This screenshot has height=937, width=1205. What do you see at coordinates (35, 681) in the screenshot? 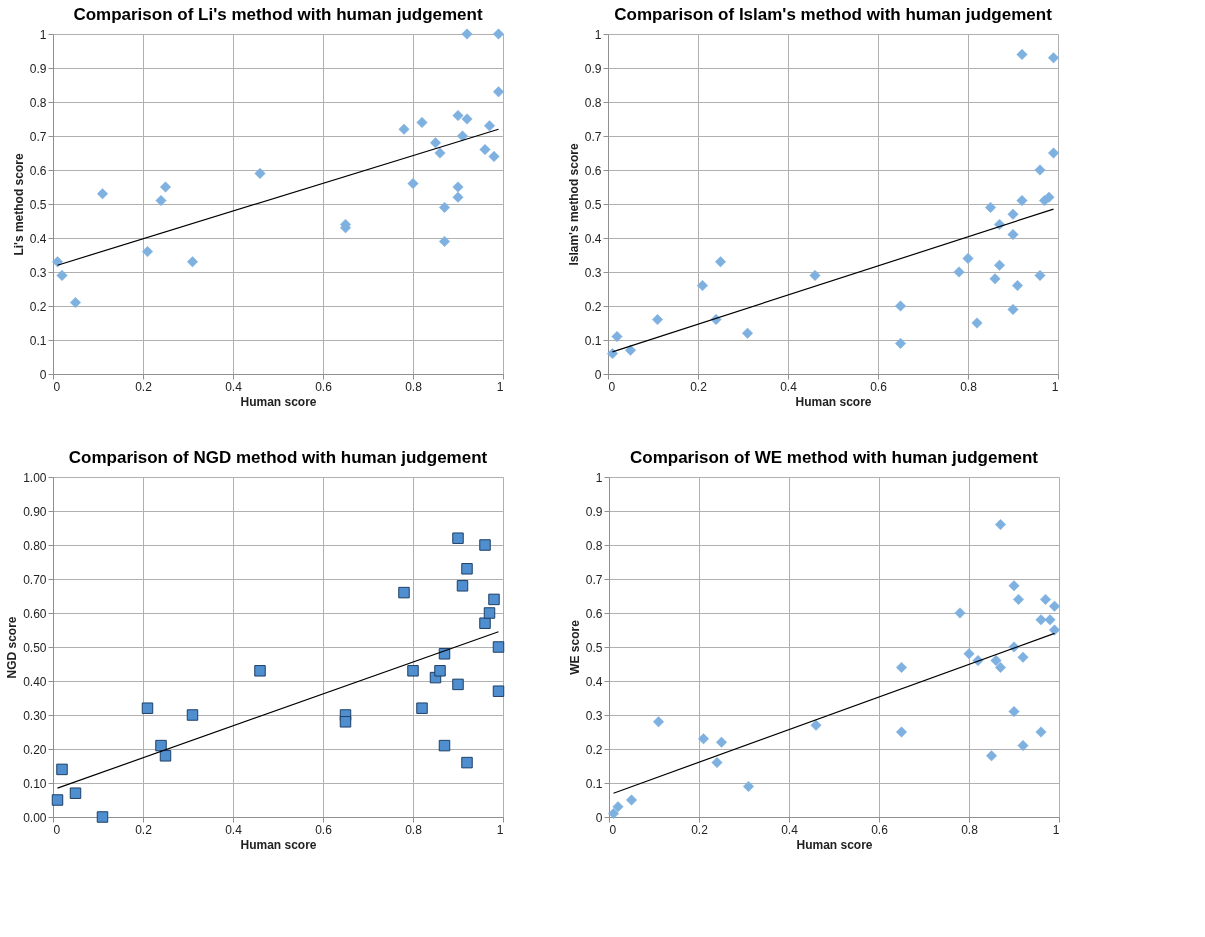
I see `y-tick-label: 0.40` at bounding box center [35, 681].